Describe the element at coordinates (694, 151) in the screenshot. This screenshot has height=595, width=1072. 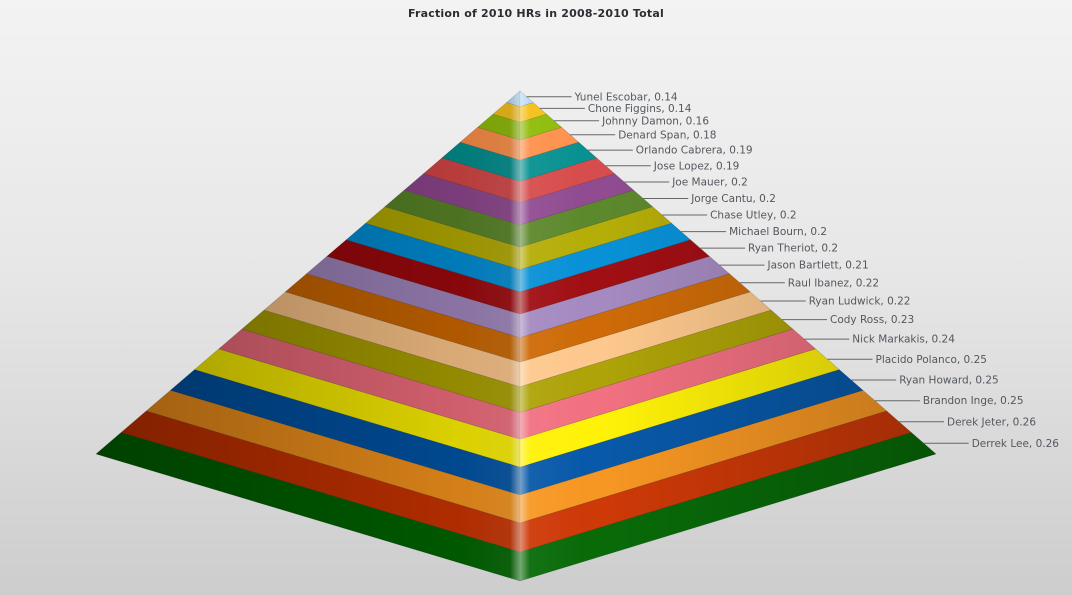
I see `segment-label: Orlando Cabrera, 0.19` at that location.